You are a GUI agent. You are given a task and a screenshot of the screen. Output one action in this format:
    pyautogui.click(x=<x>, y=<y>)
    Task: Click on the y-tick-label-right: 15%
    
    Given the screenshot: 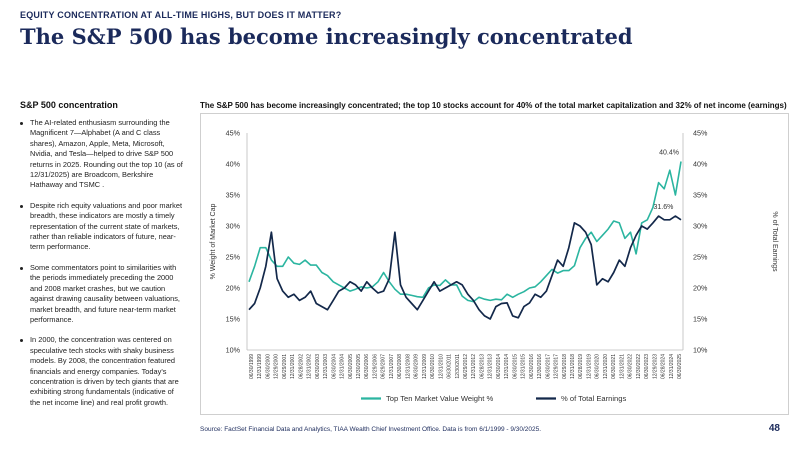 What is the action you would take?
    pyautogui.click(x=700, y=319)
    